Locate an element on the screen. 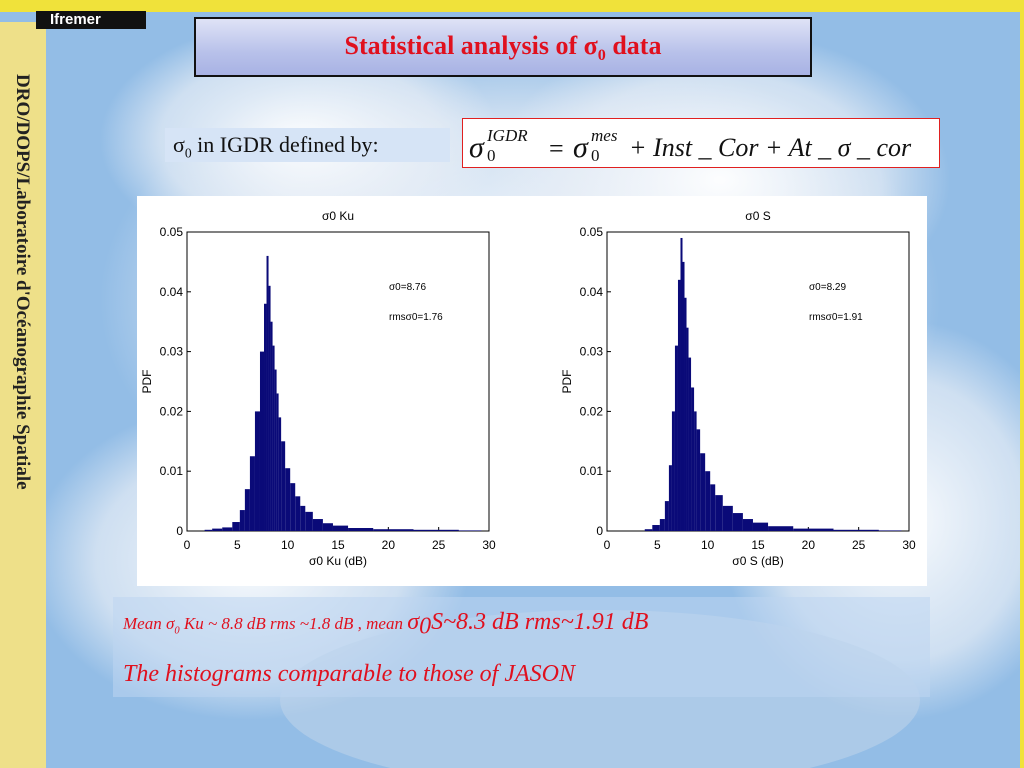 The width and height of the screenshot is (1024, 768). s-x-tick-label: 10 is located at coordinates (708, 545).